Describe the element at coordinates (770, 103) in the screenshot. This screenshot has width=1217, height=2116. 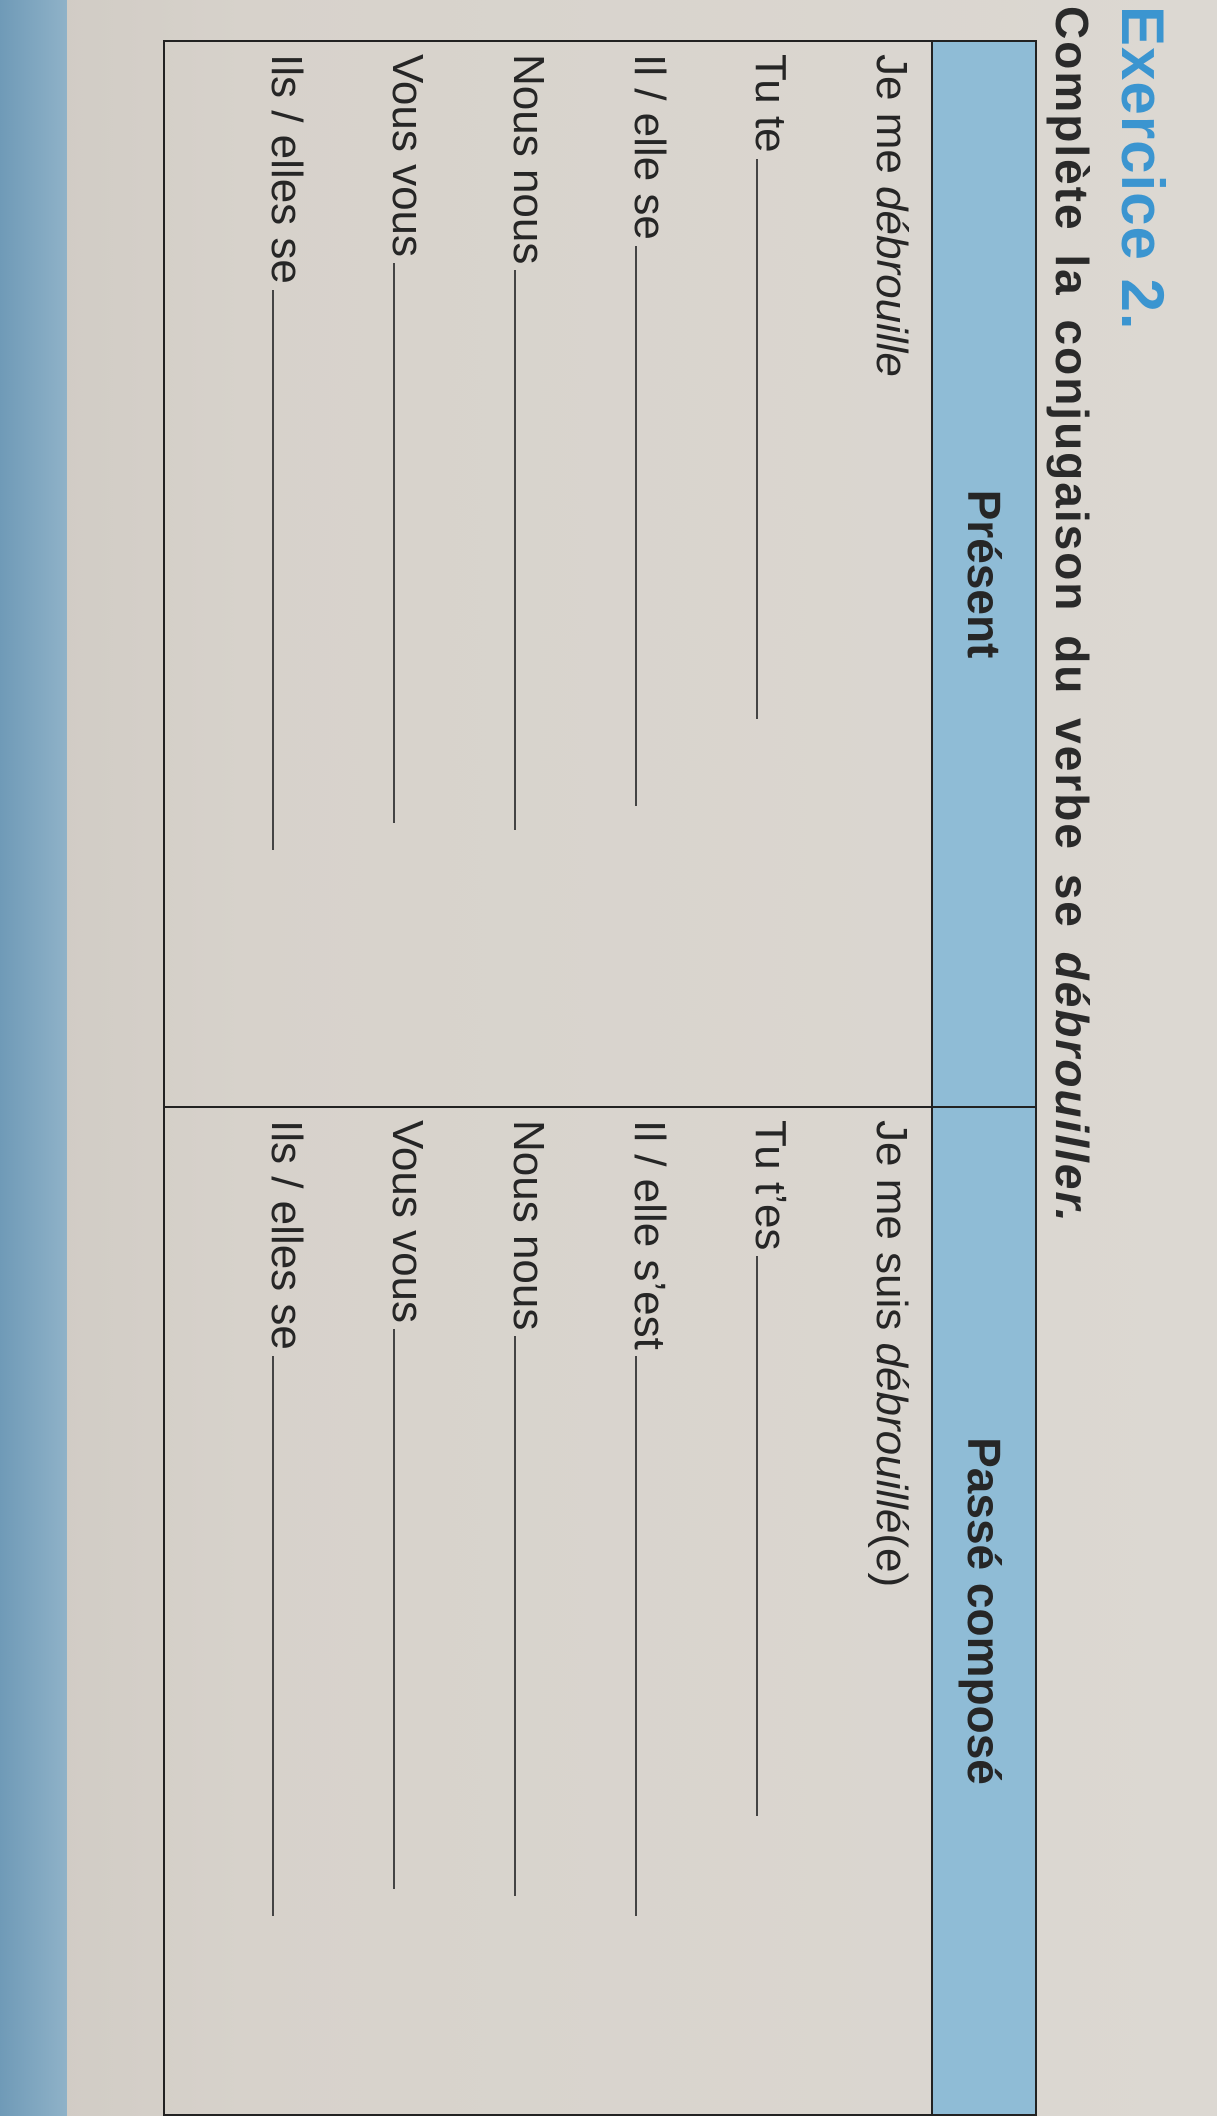
I see `pronoun-text: Tu te` at that location.